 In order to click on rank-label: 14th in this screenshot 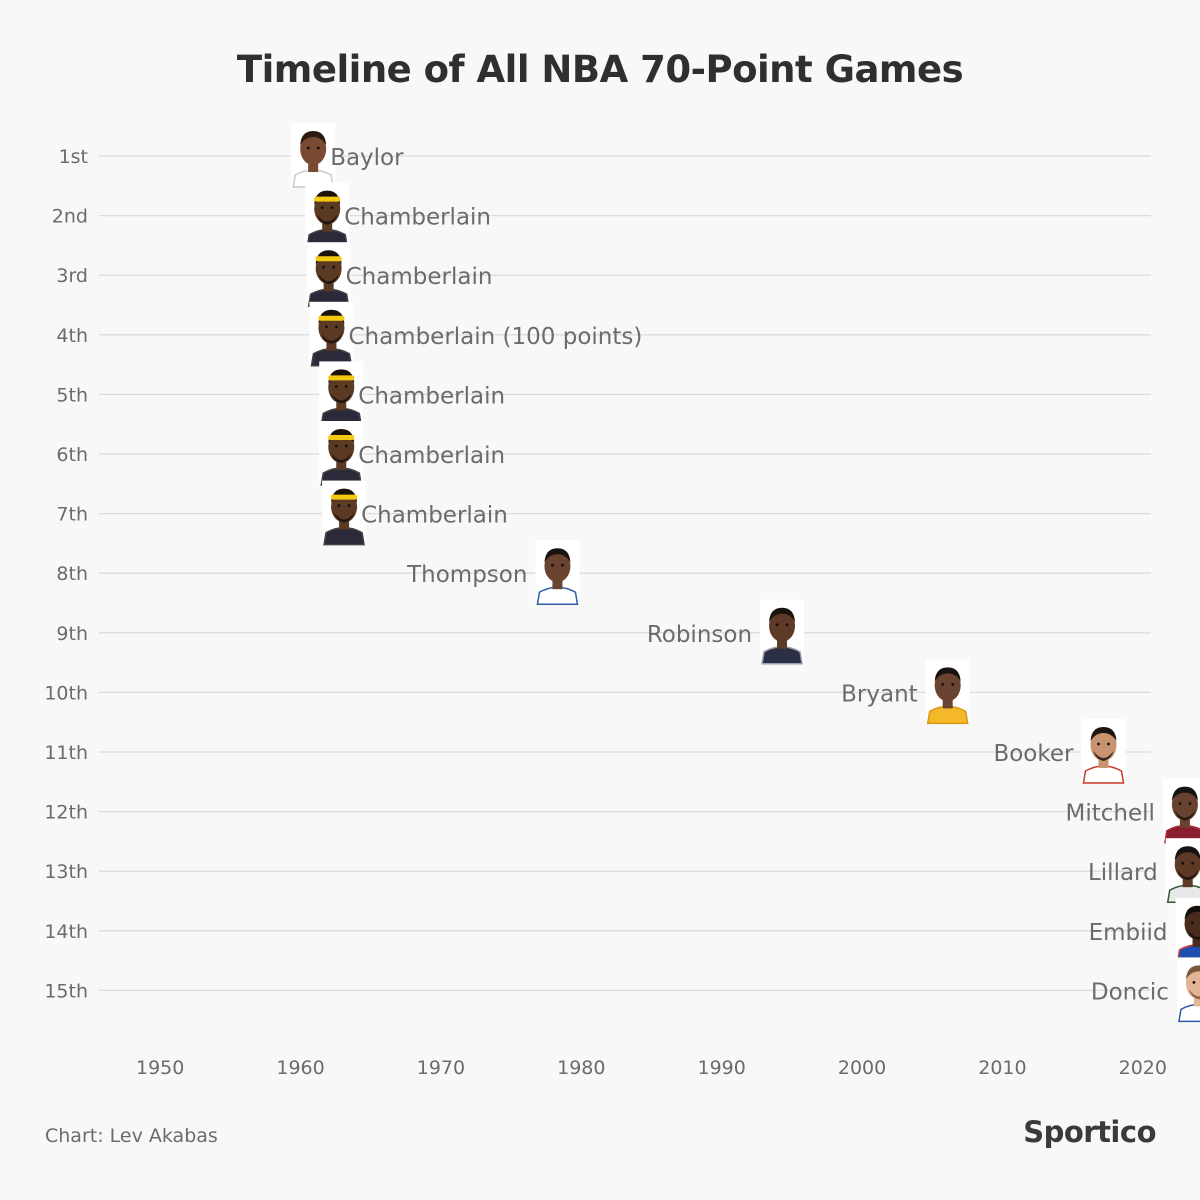, I will do `click(66, 932)`.